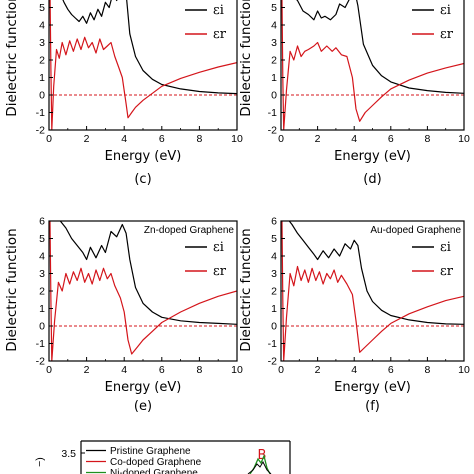  What do you see at coordinates (189, 230) in the screenshot?
I see `panel-title: Zn-doped Graphene` at bounding box center [189, 230].